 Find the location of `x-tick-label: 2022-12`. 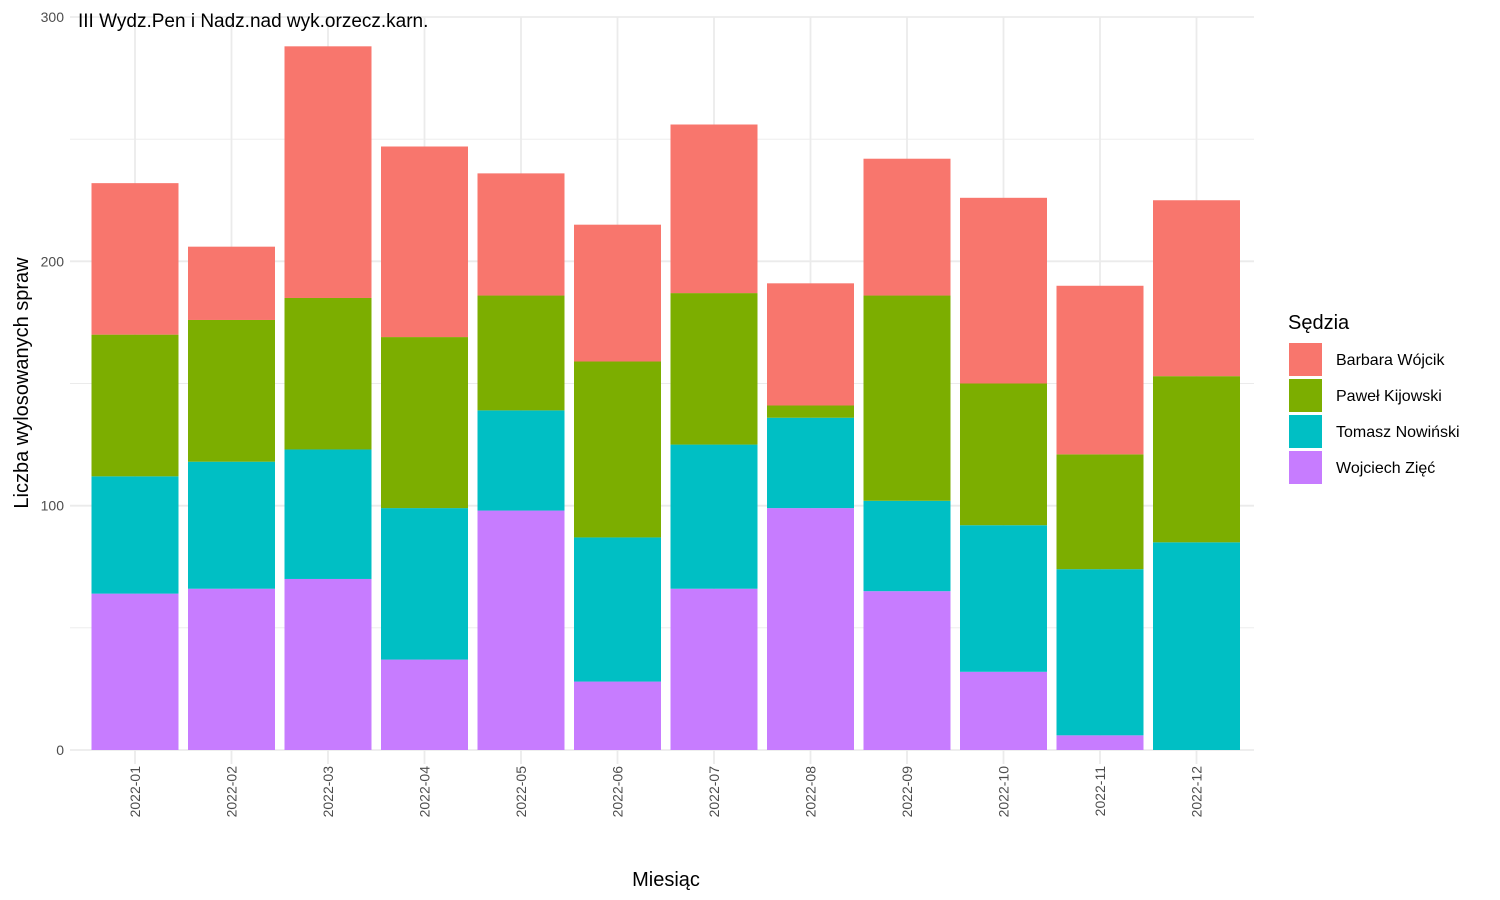

x-tick-label: 2022-12 is located at coordinates (1197, 792).